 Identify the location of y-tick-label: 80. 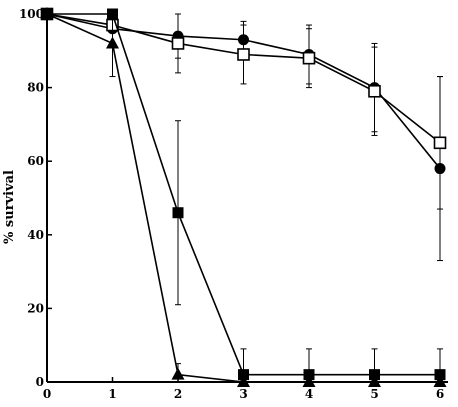
(35, 88).